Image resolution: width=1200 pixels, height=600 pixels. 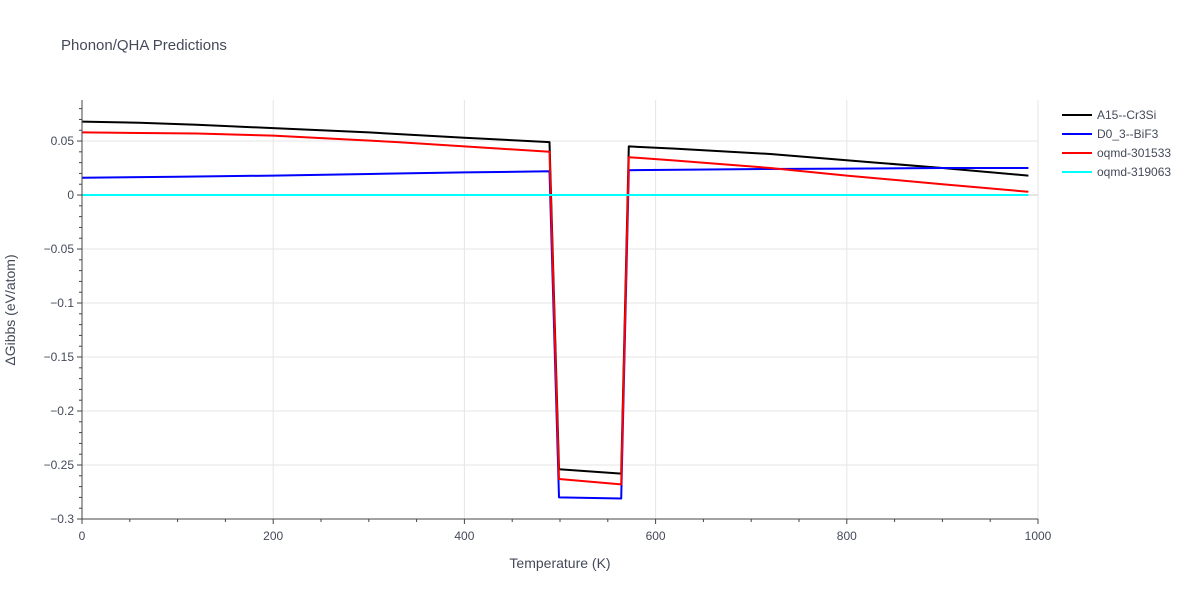 What do you see at coordinates (1128, 134) in the screenshot?
I see `legend-label: D0_3--BiF3` at bounding box center [1128, 134].